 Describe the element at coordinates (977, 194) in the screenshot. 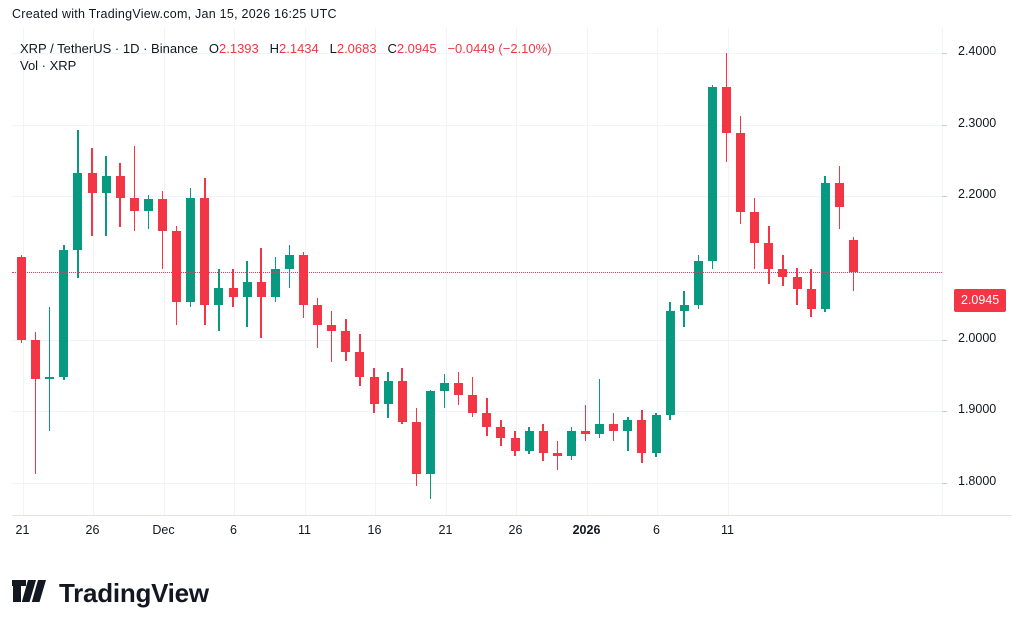

I see `price-axis-label: 2.2000` at that location.